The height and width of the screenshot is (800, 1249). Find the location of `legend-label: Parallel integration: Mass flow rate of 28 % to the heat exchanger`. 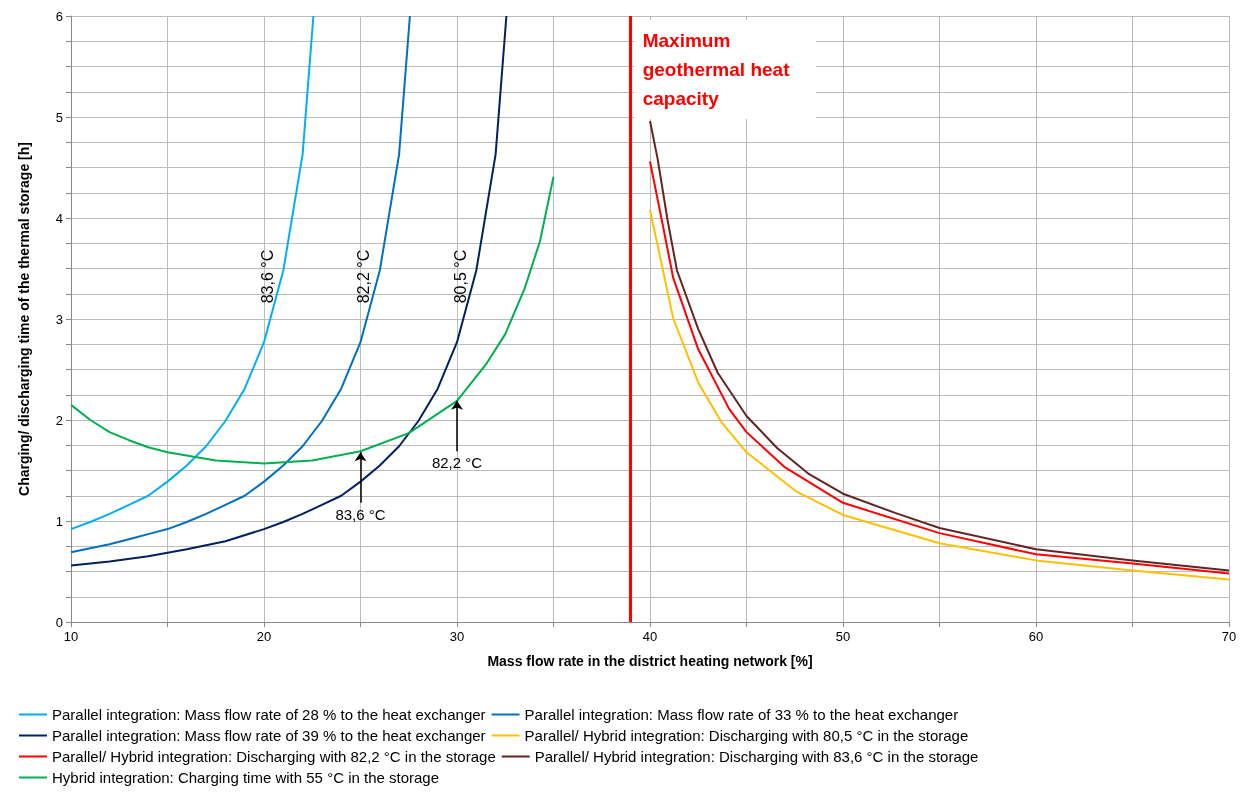

legend-label: Parallel integration: Mass flow rate of 28 % to the heat exchanger is located at coordinates (269, 714).